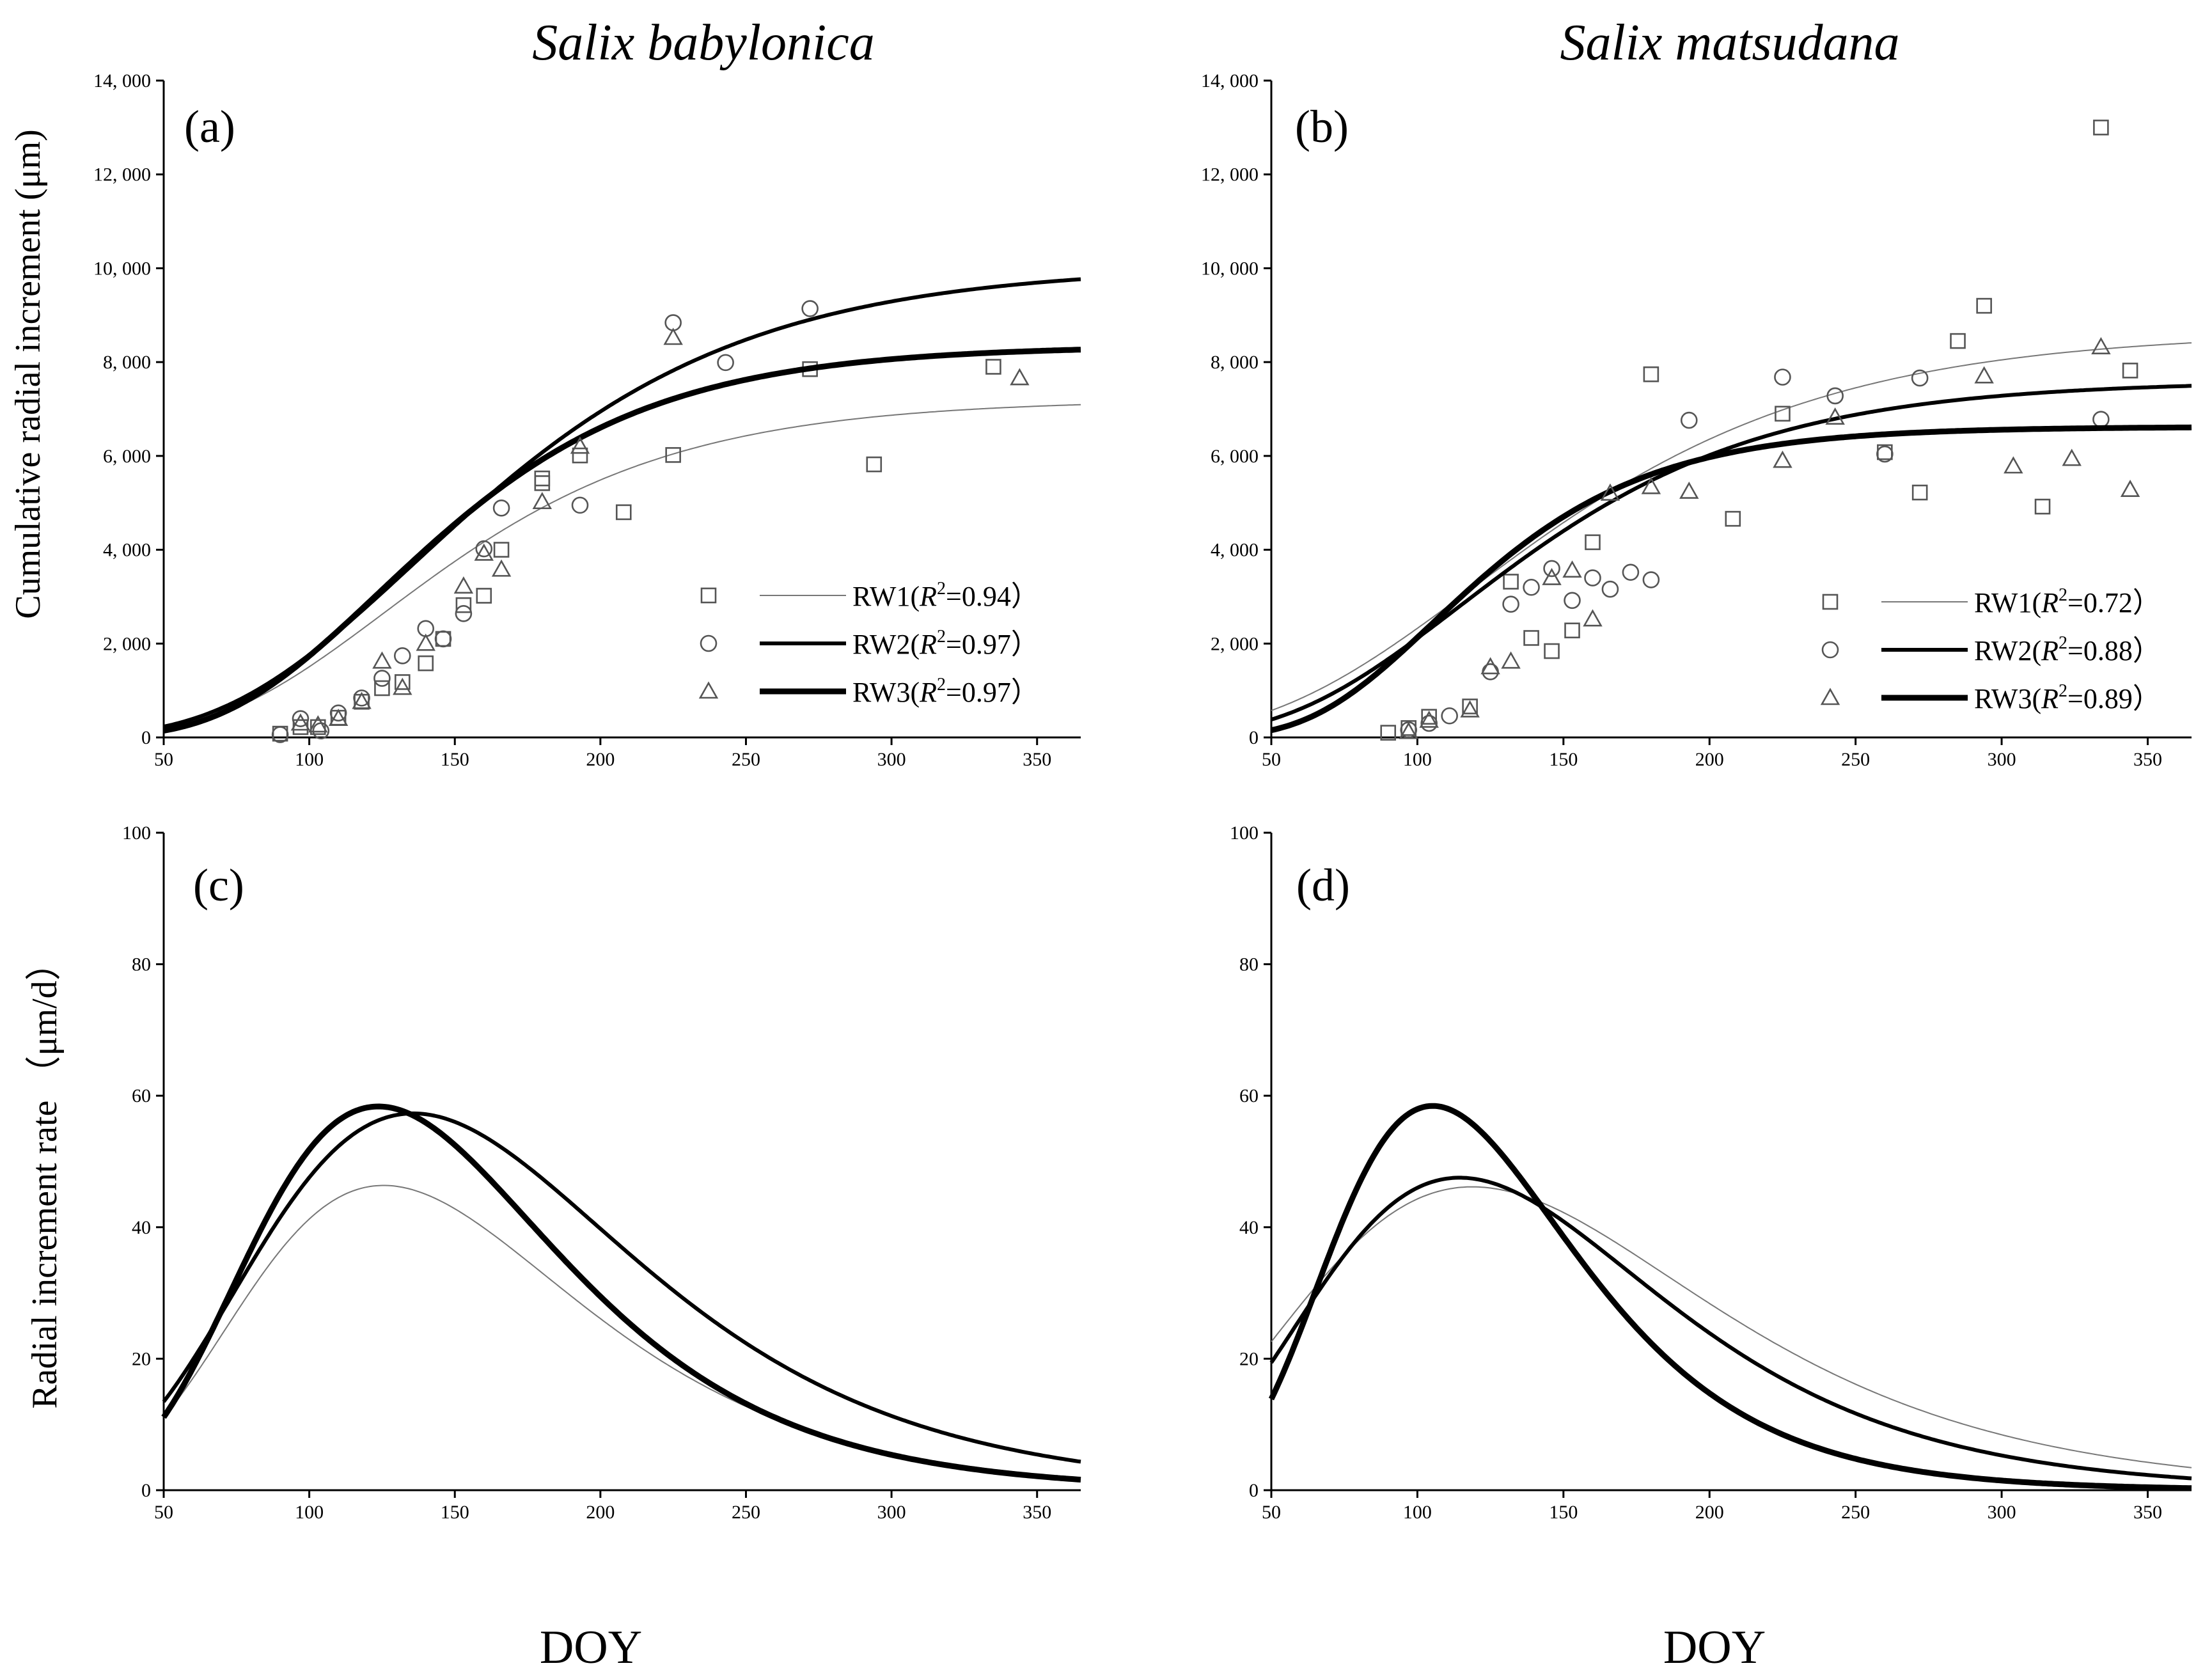 This screenshot has width=2212, height=1668. Describe the element at coordinates (45, 1176) in the screenshot. I see `y-axis-title-bottom: Radial increment rate （μm/d）` at that location.